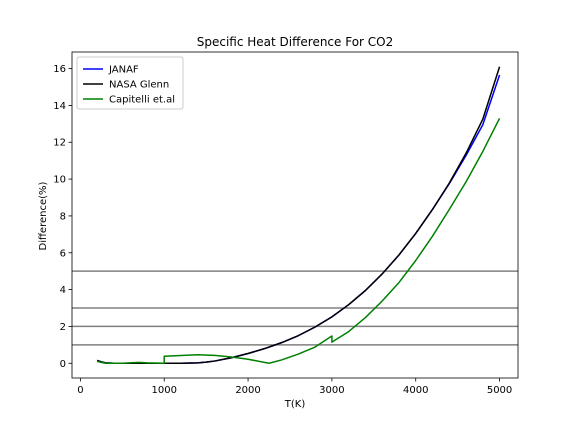 Image resolution: width=576 pixels, height=432 pixels. Describe the element at coordinates (80, 390) in the screenshot. I see `x-tick-label: 0` at that location.